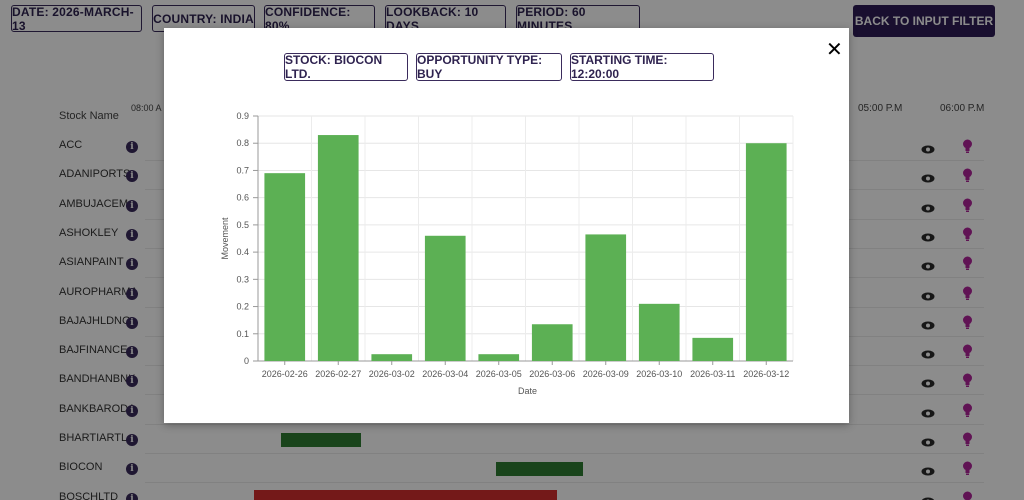 Image resolution: width=1024 pixels, height=500 pixels. I want to click on stock-name: ACC, so click(71, 145).